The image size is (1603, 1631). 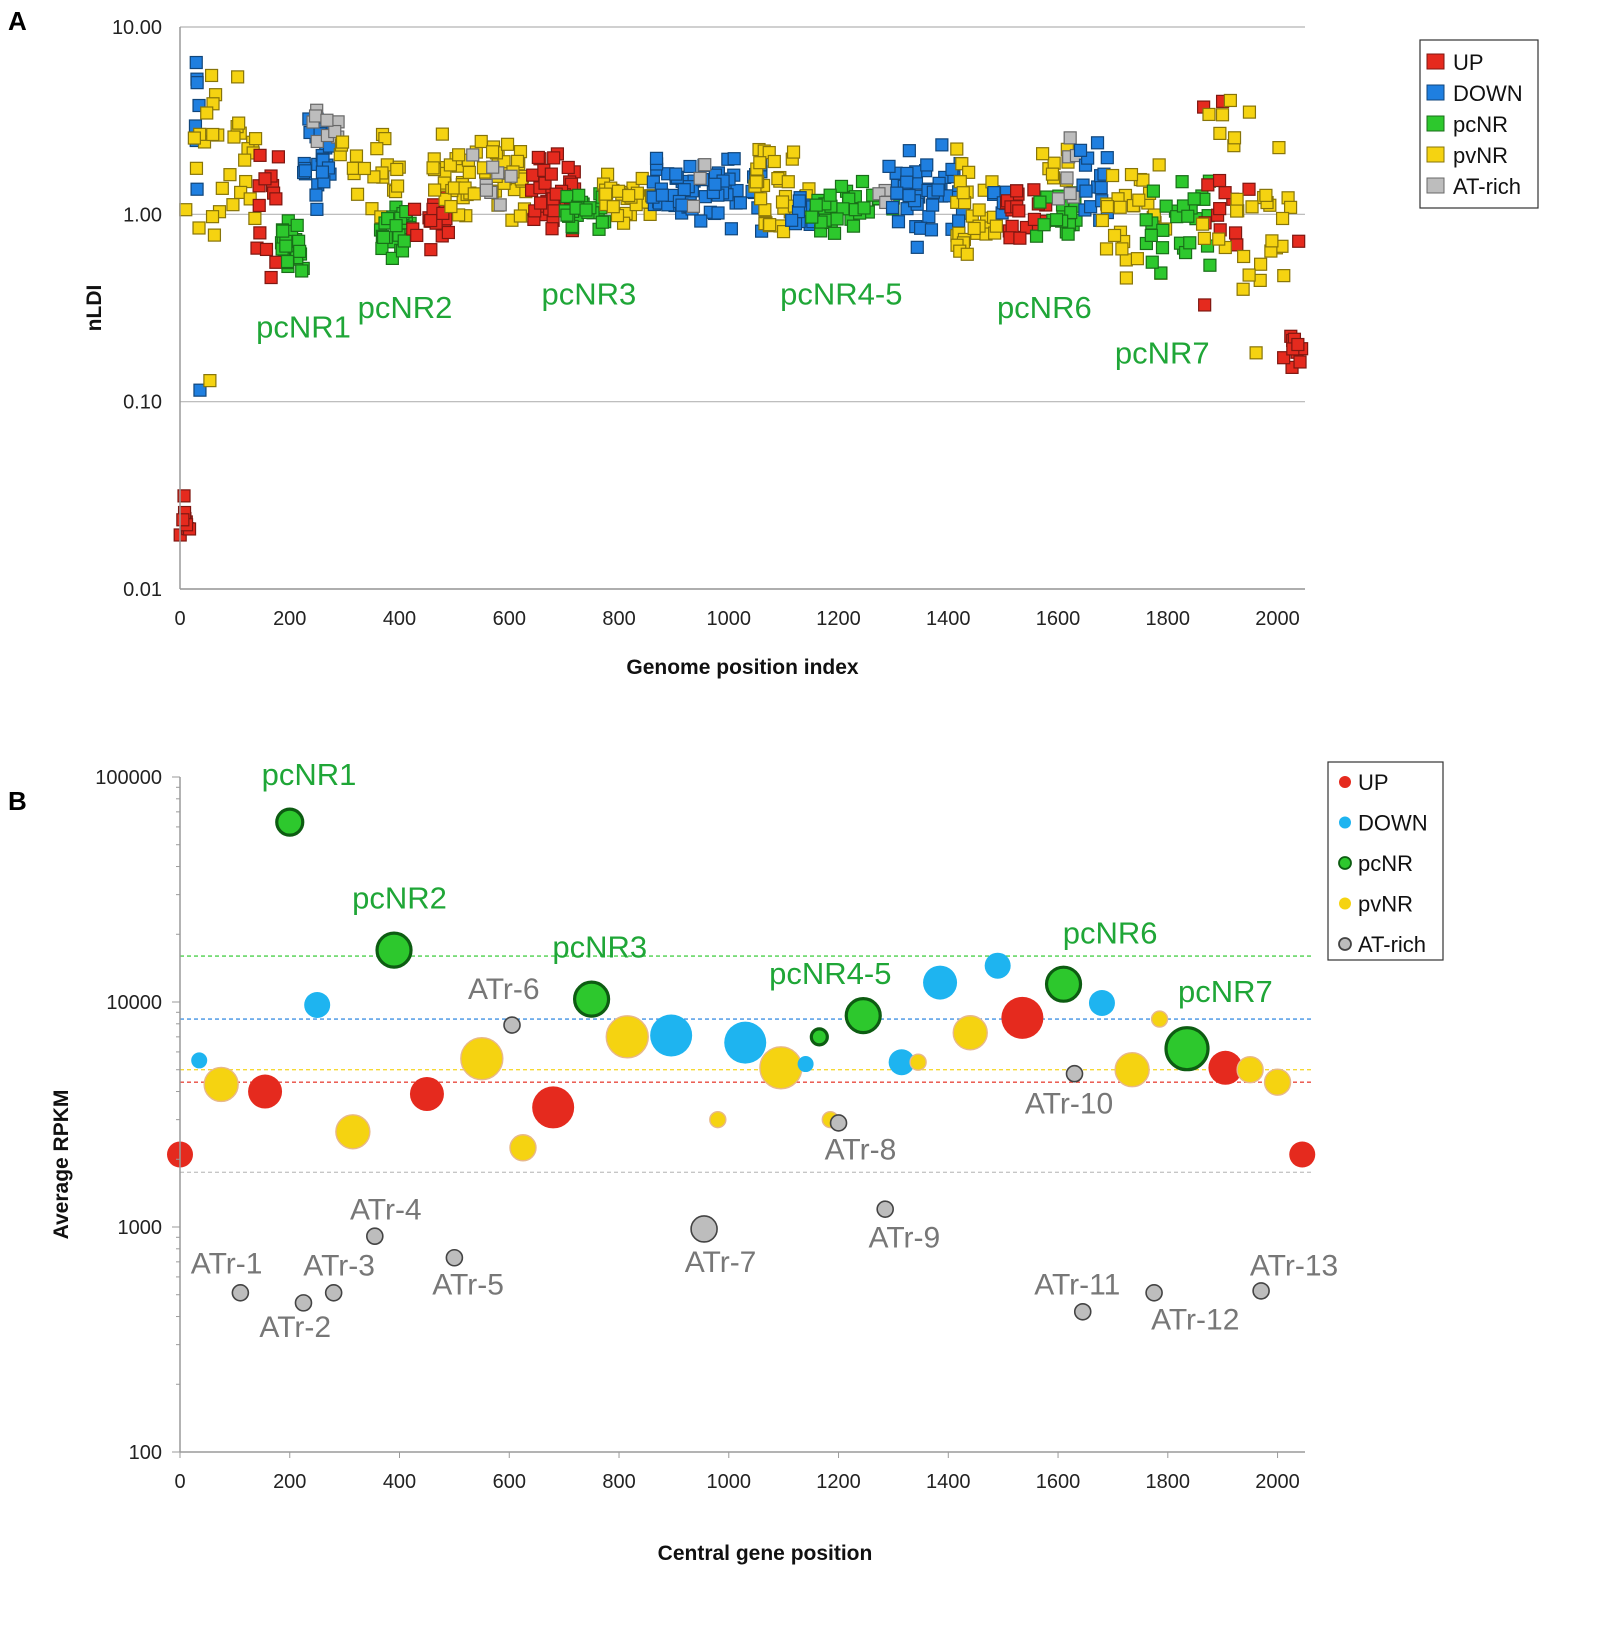 I want to click on panel-b-annotation: pcNR2, so click(x=399, y=898).